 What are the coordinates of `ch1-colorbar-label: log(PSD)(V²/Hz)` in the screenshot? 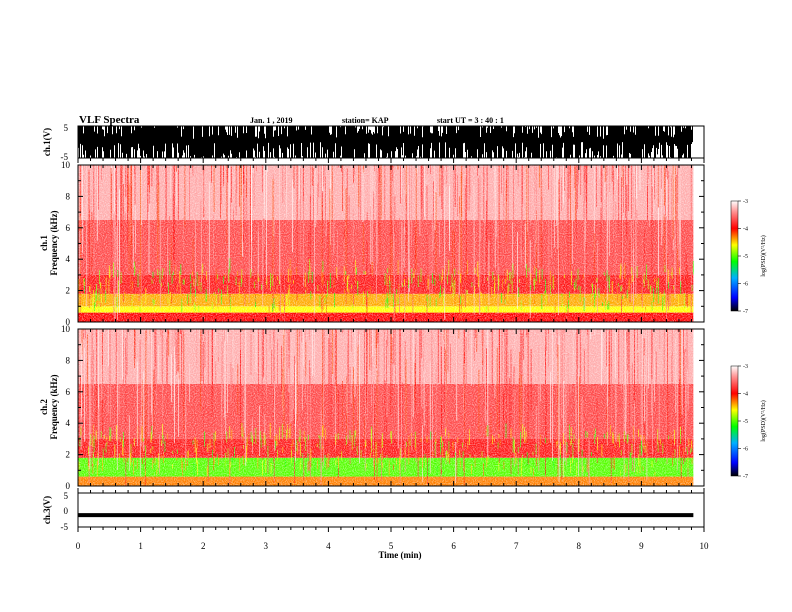 It's located at (763, 255).